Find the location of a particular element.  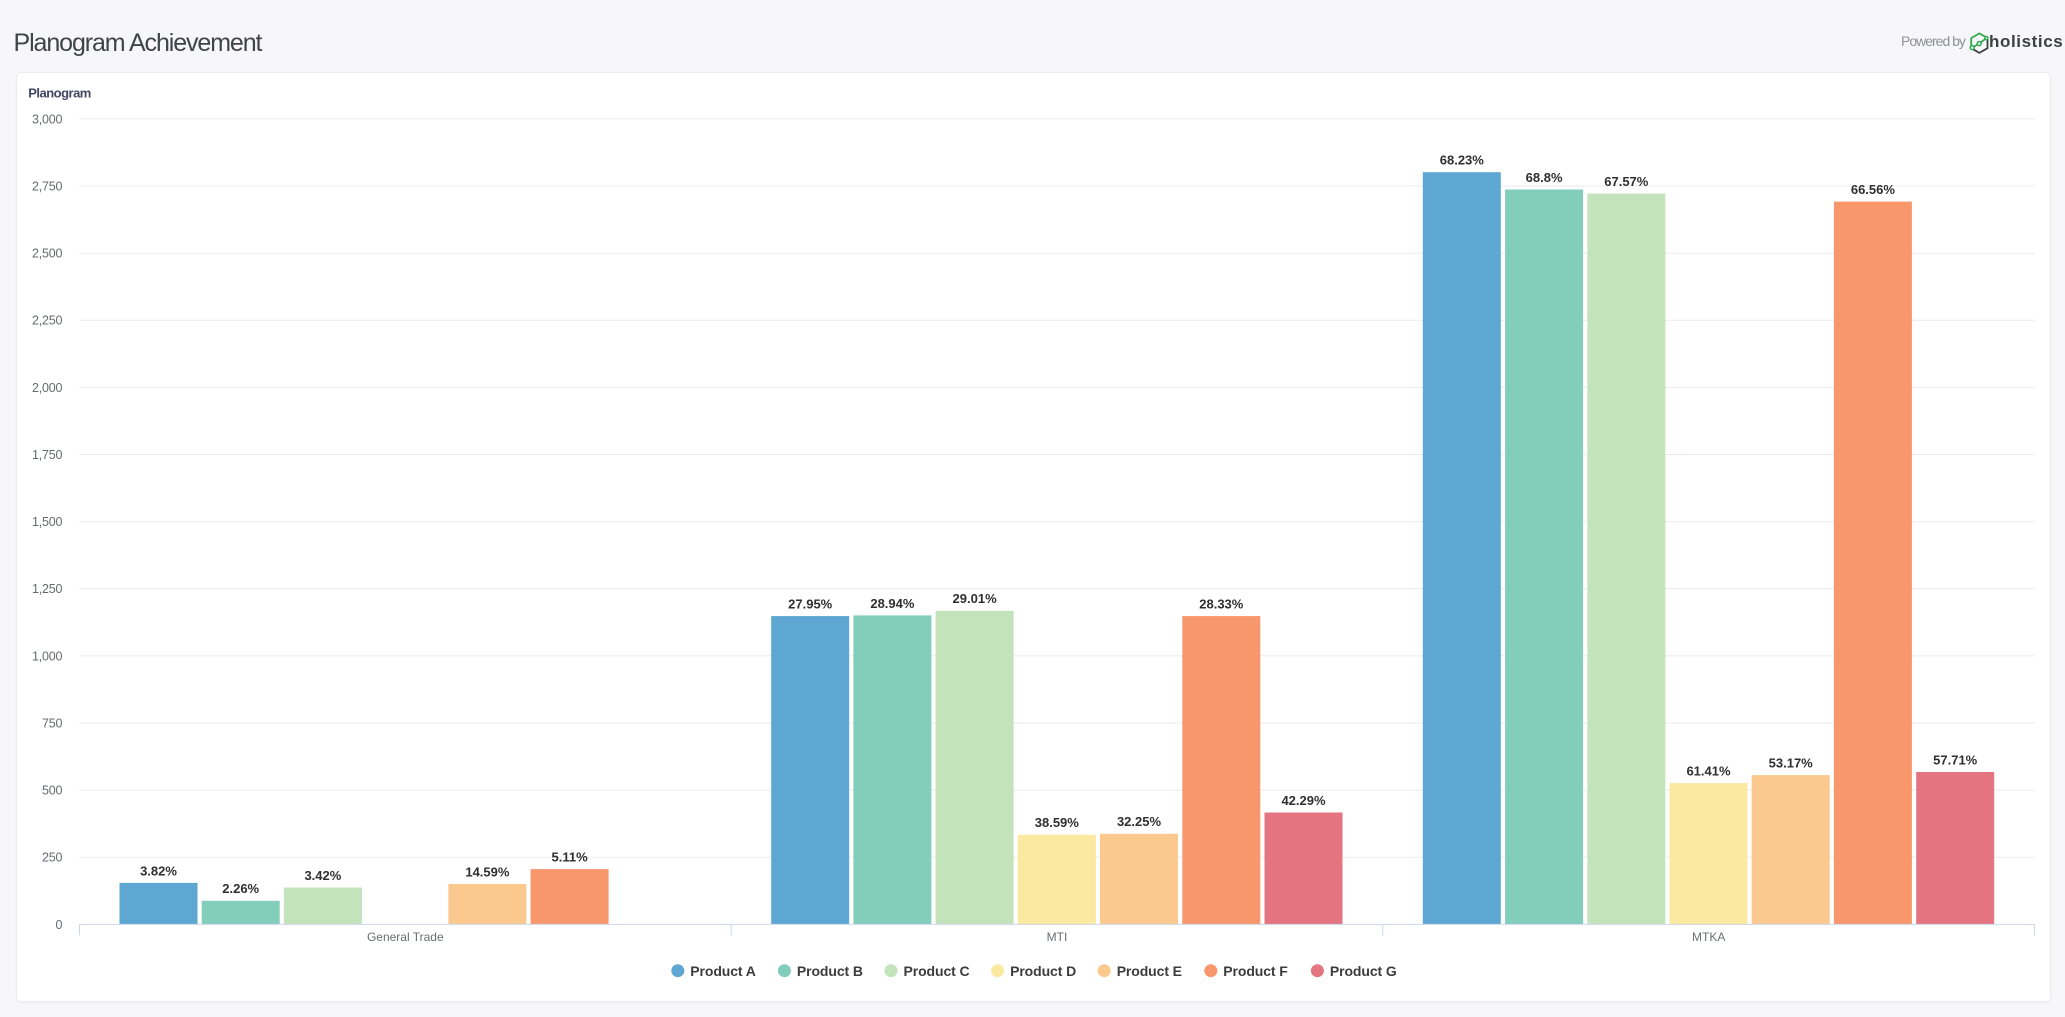

svg-text: 66.56% is located at coordinates (1872, 189).